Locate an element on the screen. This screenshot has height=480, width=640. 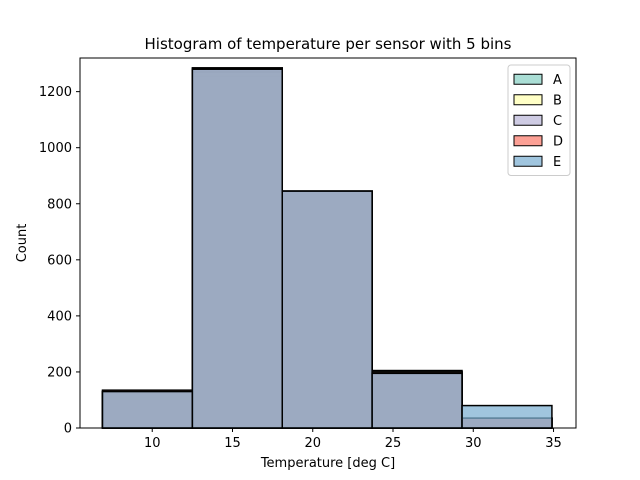
legend-label-A: A is located at coordinates (557, 80).